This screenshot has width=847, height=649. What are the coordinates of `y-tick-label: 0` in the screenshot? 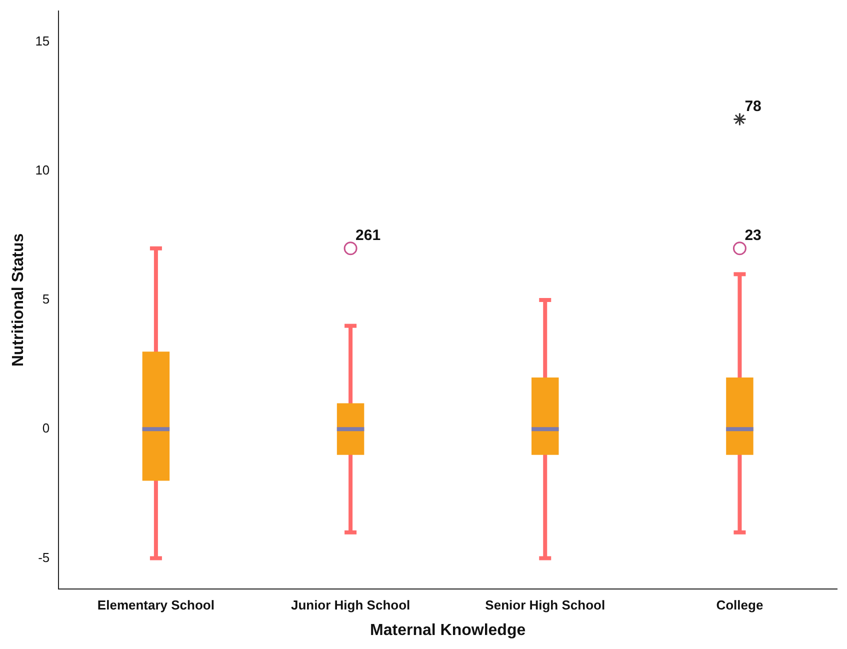 It's located at (46, 428).